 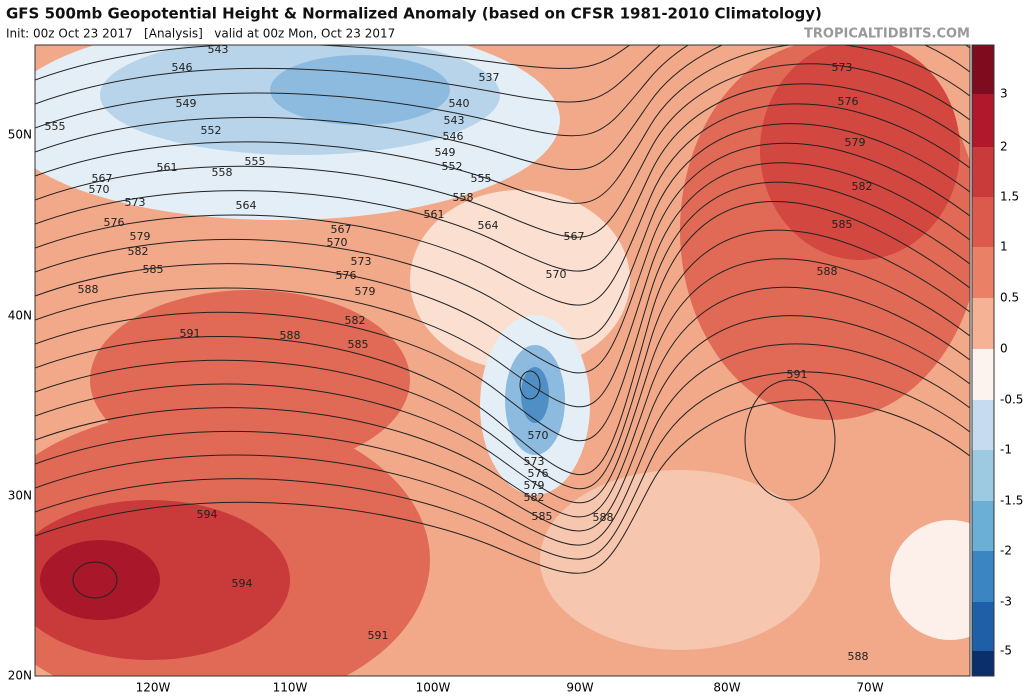 What do you see at coordinates (20, 316) in the screenshot?
I see `lat-label: 40N` at bounding box center [20, 316].